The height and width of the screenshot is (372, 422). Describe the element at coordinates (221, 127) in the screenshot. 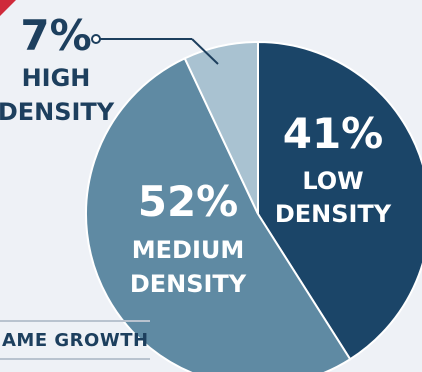

I see `pie-slice-high-density` at that location.